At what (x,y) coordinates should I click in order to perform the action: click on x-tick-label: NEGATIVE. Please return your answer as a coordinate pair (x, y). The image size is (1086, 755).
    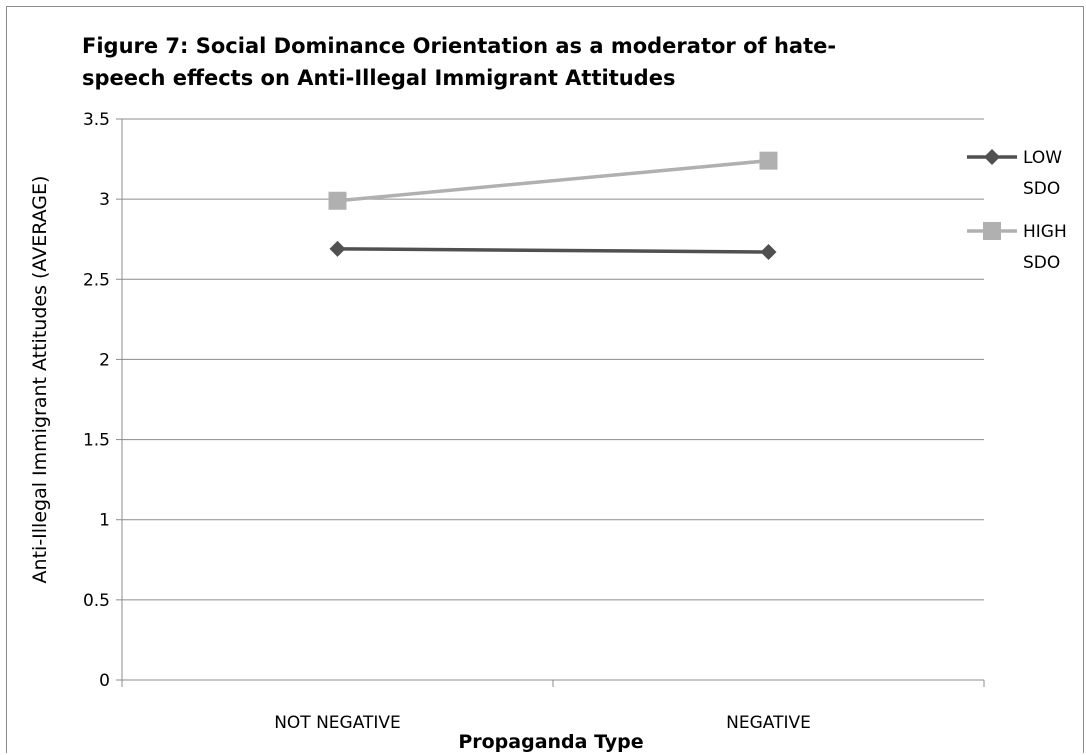
    Looking at the image, I should click on (768, 723).